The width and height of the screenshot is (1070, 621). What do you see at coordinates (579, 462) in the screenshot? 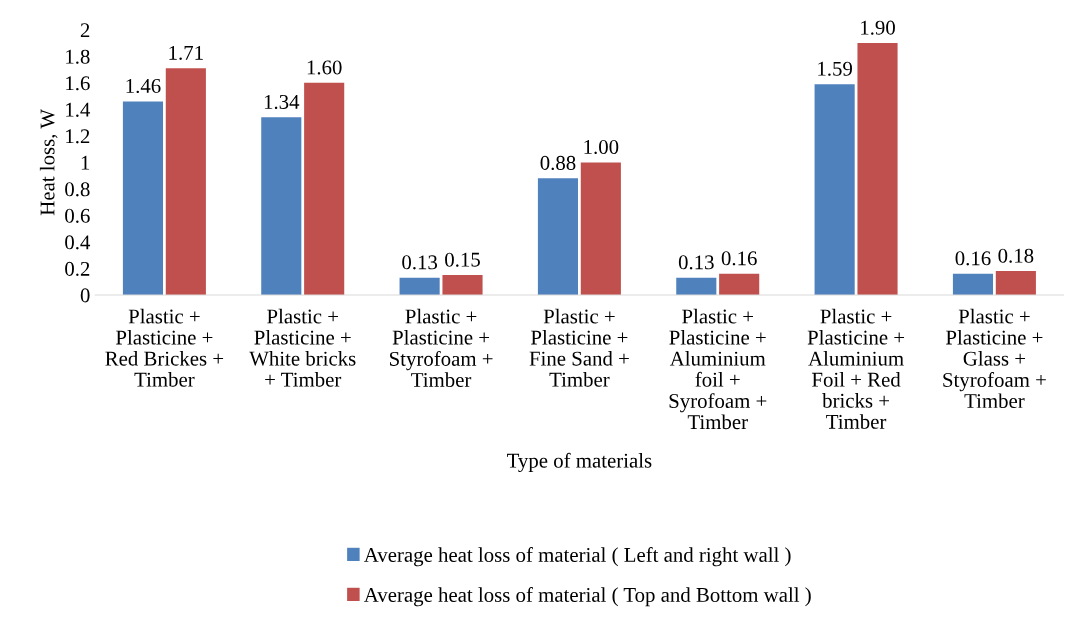
I see `x-axis-title: Type of materials` at bounding box center [579, 462].